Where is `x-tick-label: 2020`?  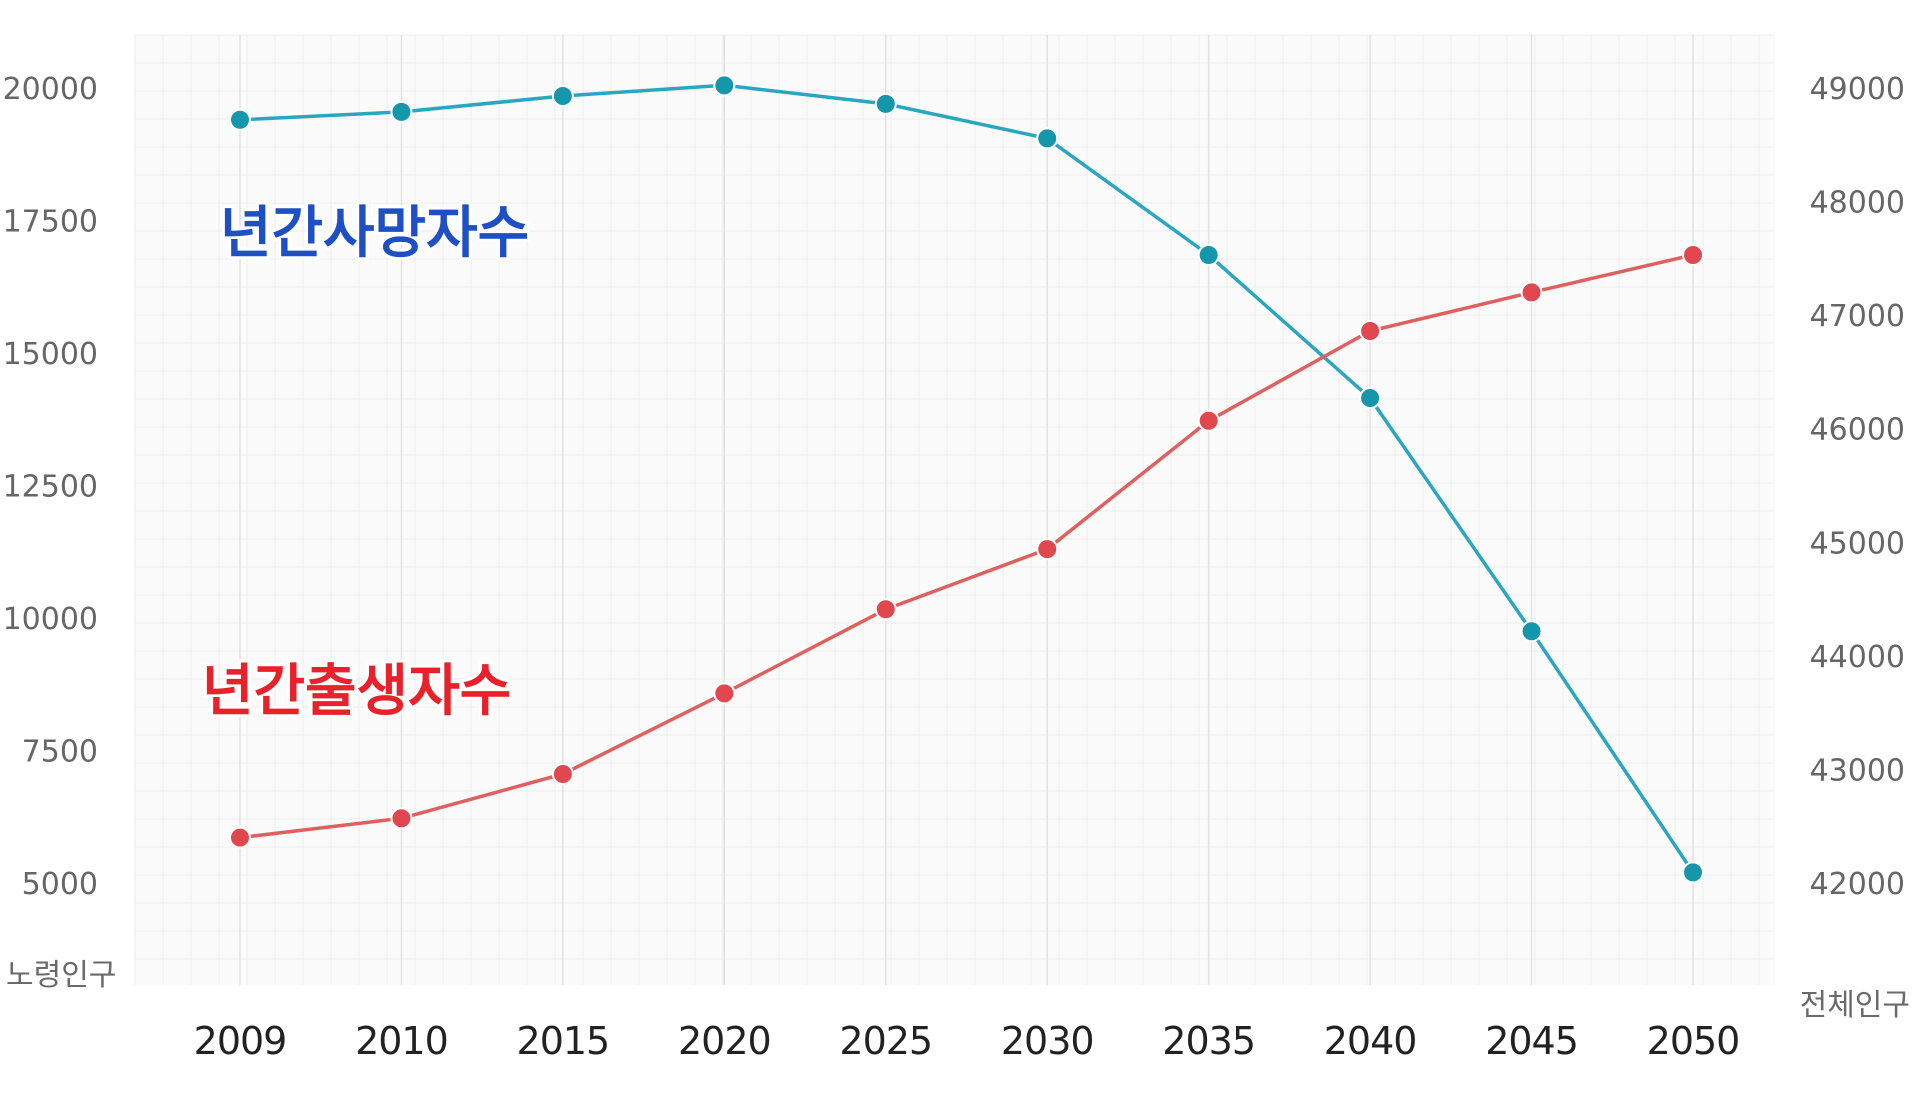
x-tick-label: 2020 is located at coordinates (724, 1041).